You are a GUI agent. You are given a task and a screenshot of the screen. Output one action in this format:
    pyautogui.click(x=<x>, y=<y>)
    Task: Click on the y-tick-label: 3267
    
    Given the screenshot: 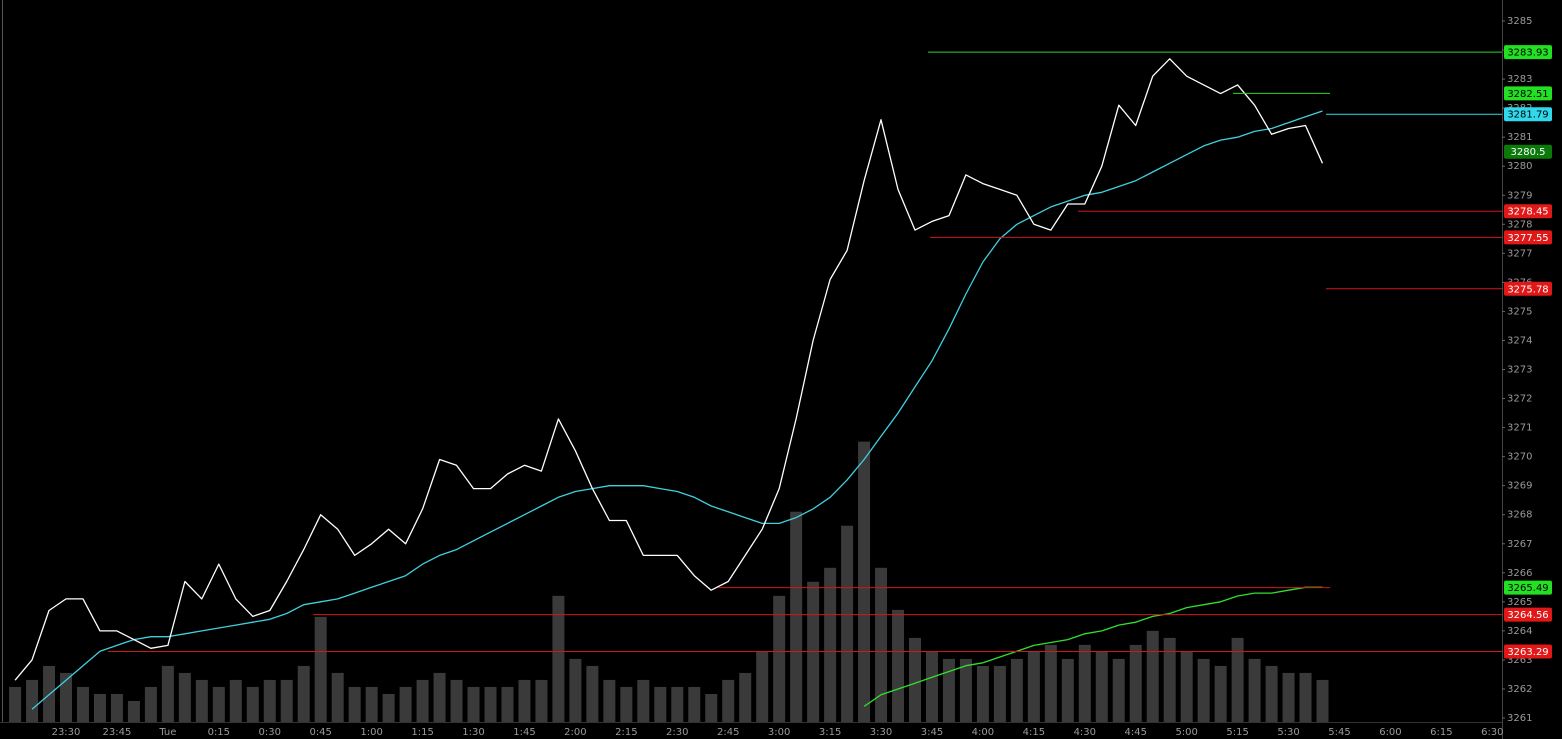 What is the action you would take?
    pyautogui.click(x=1519, y=544)
    